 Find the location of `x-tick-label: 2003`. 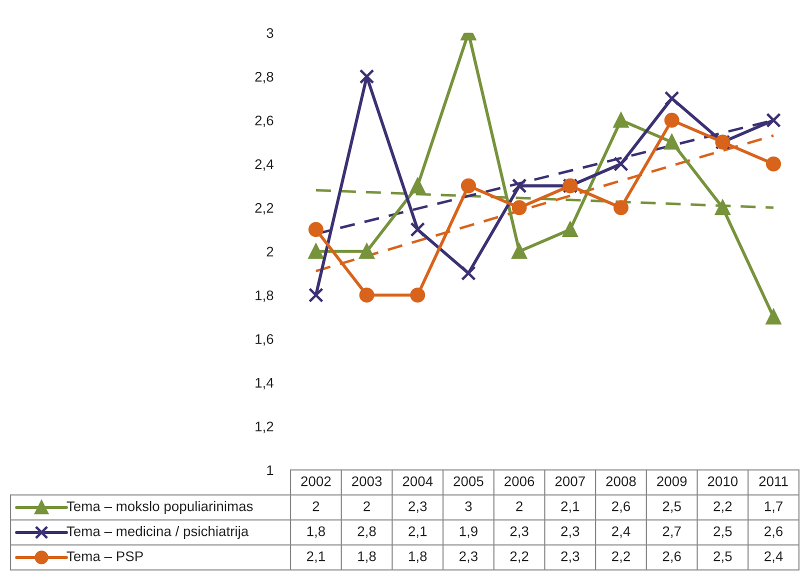

x-tick-label: 2003 is located at coordinates (367, 481).